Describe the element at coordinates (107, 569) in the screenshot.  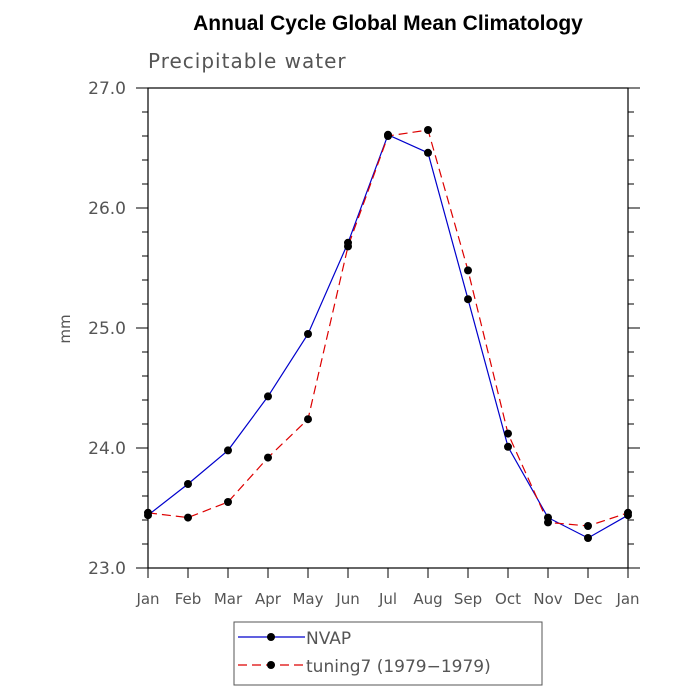
I see `y-tick-label: 23.0` at that location.